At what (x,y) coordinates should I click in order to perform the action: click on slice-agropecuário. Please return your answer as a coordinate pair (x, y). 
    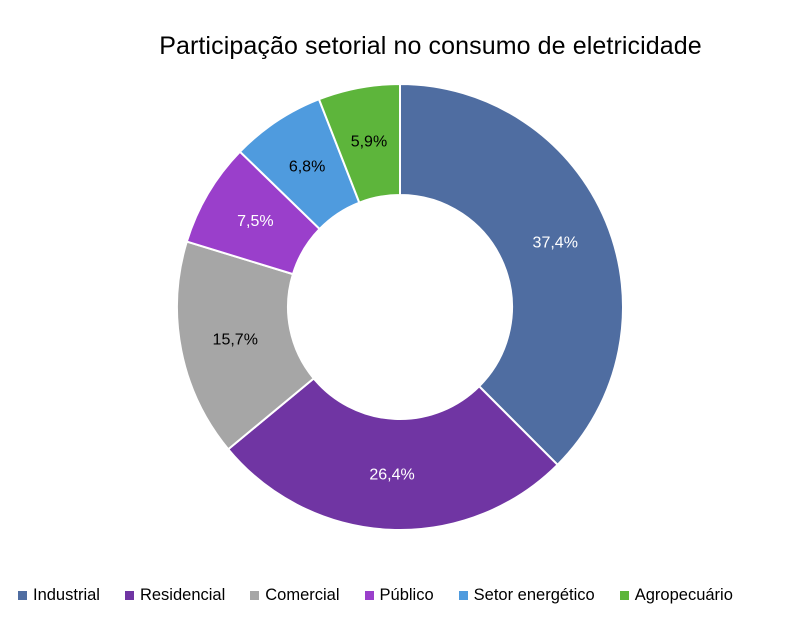
    Looking at the image, I should click on (359, 143).